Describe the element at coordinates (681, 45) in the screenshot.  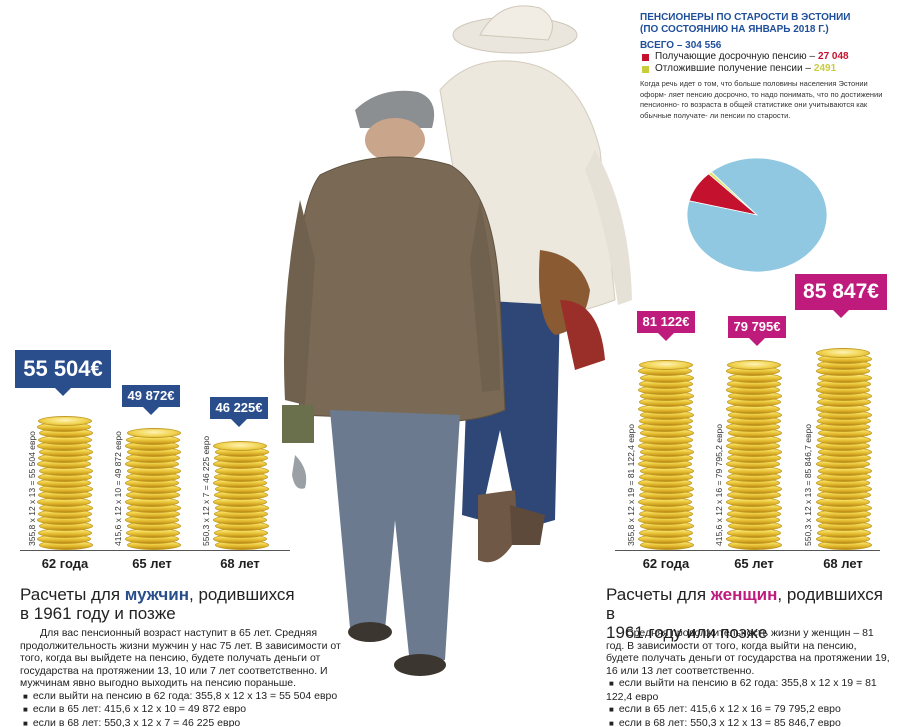
I see `pie-total: ВСЕГО – 304 556` at that location.